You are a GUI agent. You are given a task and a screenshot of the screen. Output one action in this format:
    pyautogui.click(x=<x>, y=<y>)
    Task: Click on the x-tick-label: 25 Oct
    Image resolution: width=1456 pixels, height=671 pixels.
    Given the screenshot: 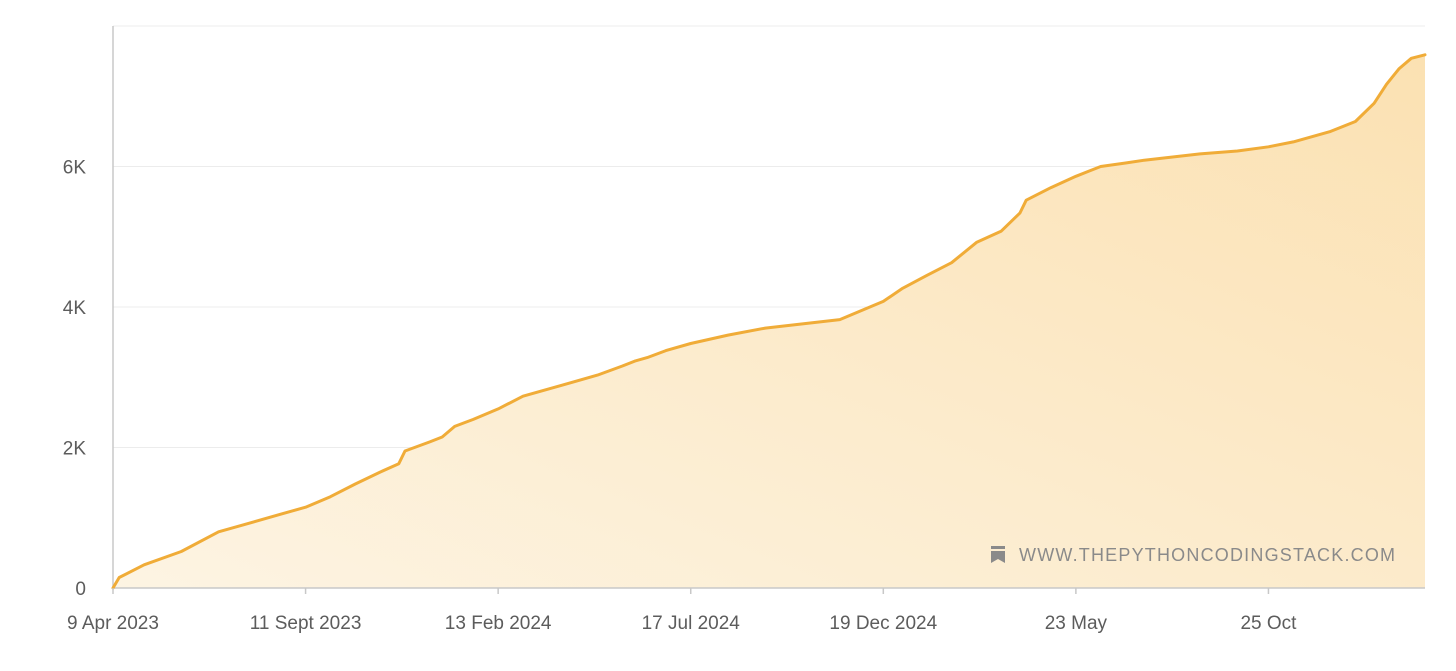 What is the action you would take?
    pyautogui.click(x=1268, y=623)
    